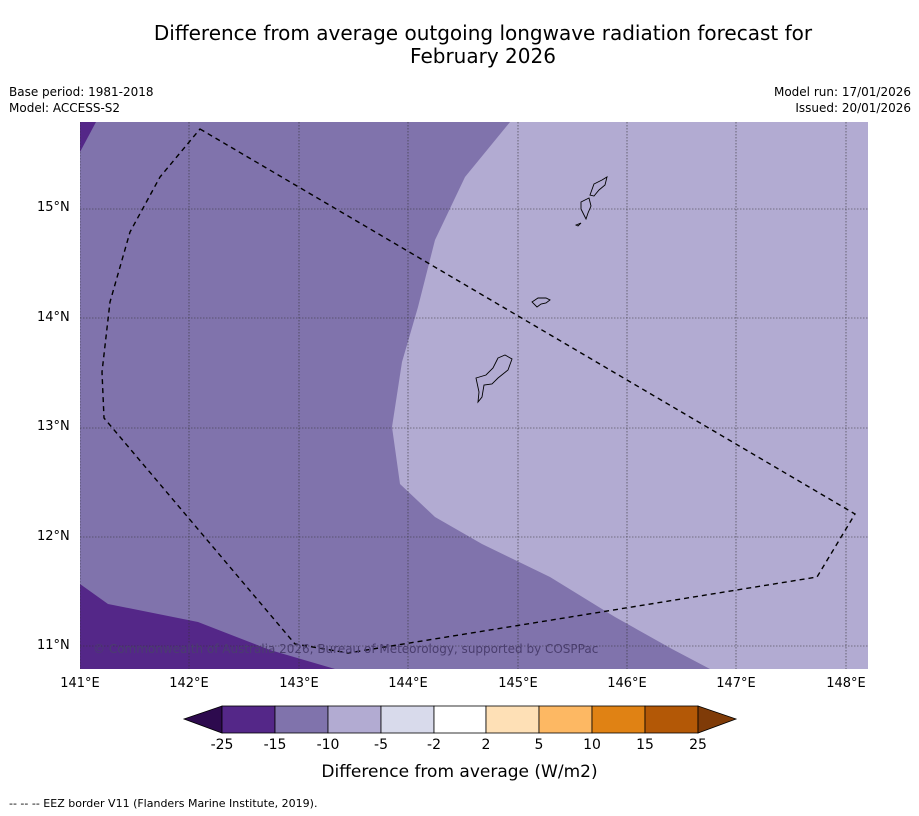 The image size is (919, 816). What do you see at coordinates (189, 683) in the screenshot?
I see `lon-label-142e: 142°E` at bounding box center [189, 683].